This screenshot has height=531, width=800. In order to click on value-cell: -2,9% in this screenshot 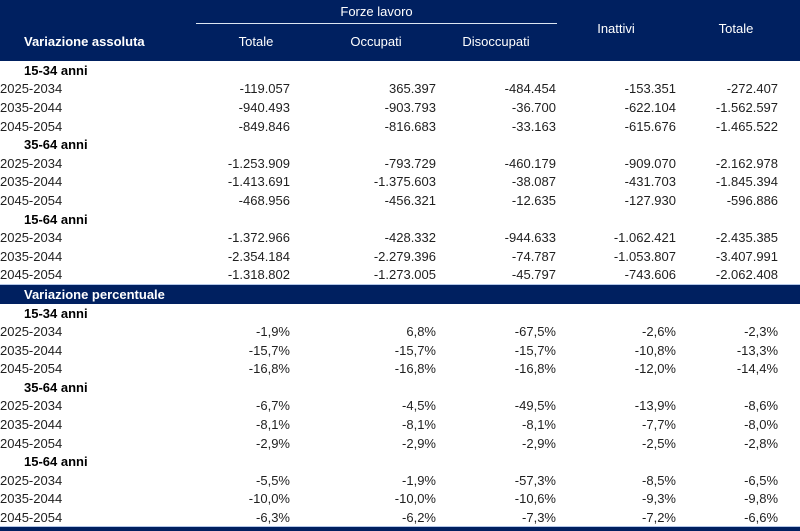, I will do `click(419, 443)`.